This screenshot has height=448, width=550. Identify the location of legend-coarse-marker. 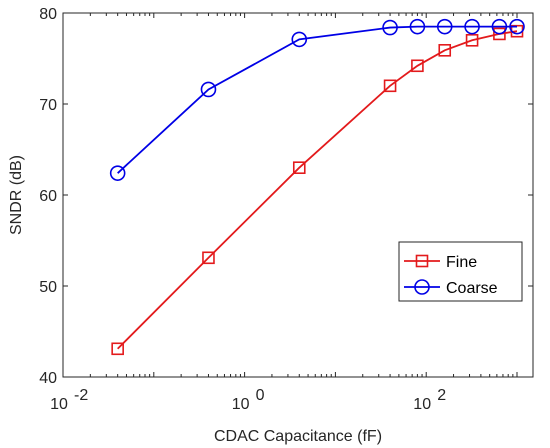
(422, 287).